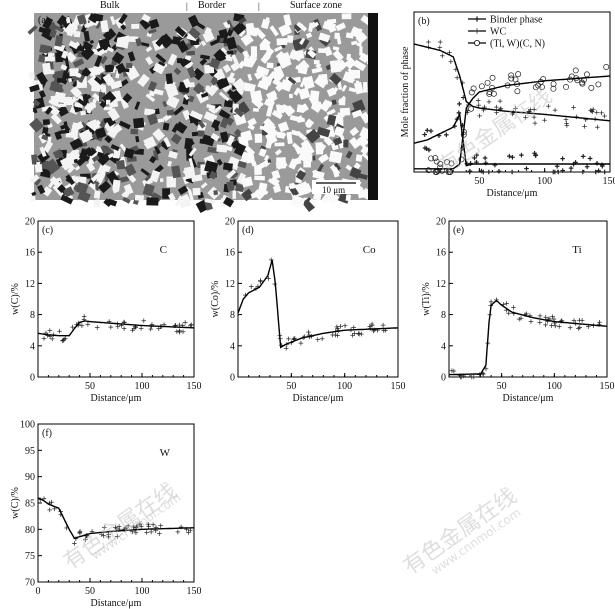 This screenshot has height=609, width=615. I want to click on x-tick-label: 150, so click(194, 386).